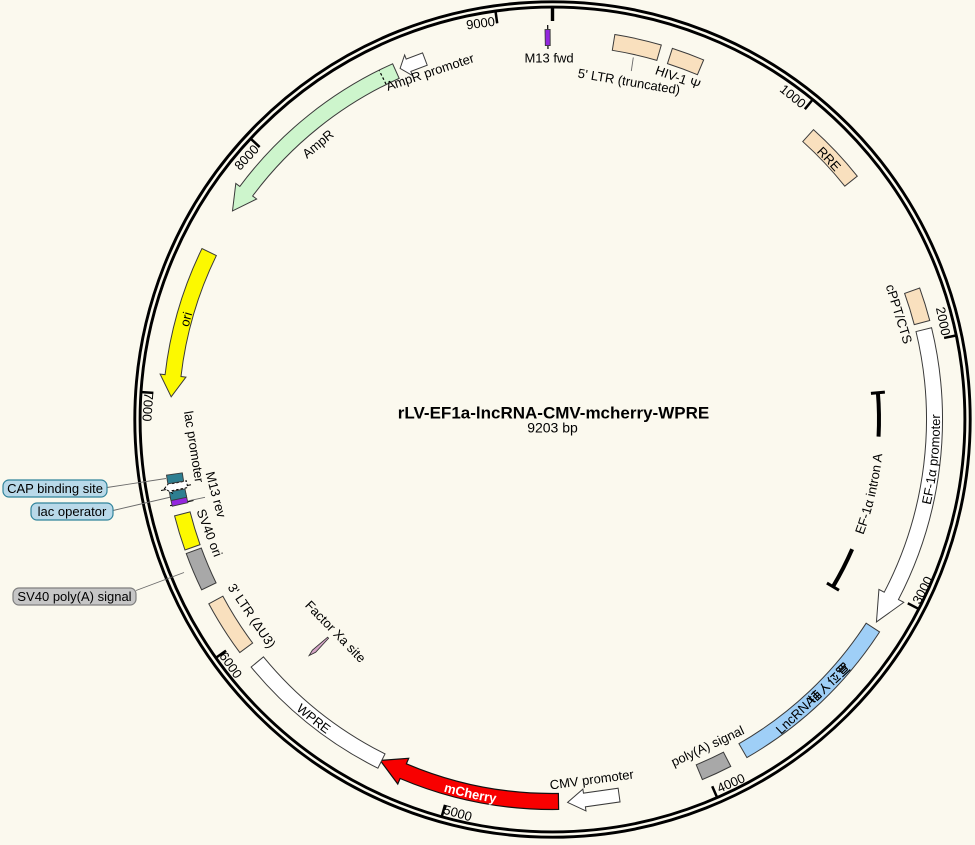 This screenshot has height=845, width=975. What do you see at coordinates (548, 58) in the screenshot?
I see `svg-text: M13 fwd` at bounding box center [548, 58].